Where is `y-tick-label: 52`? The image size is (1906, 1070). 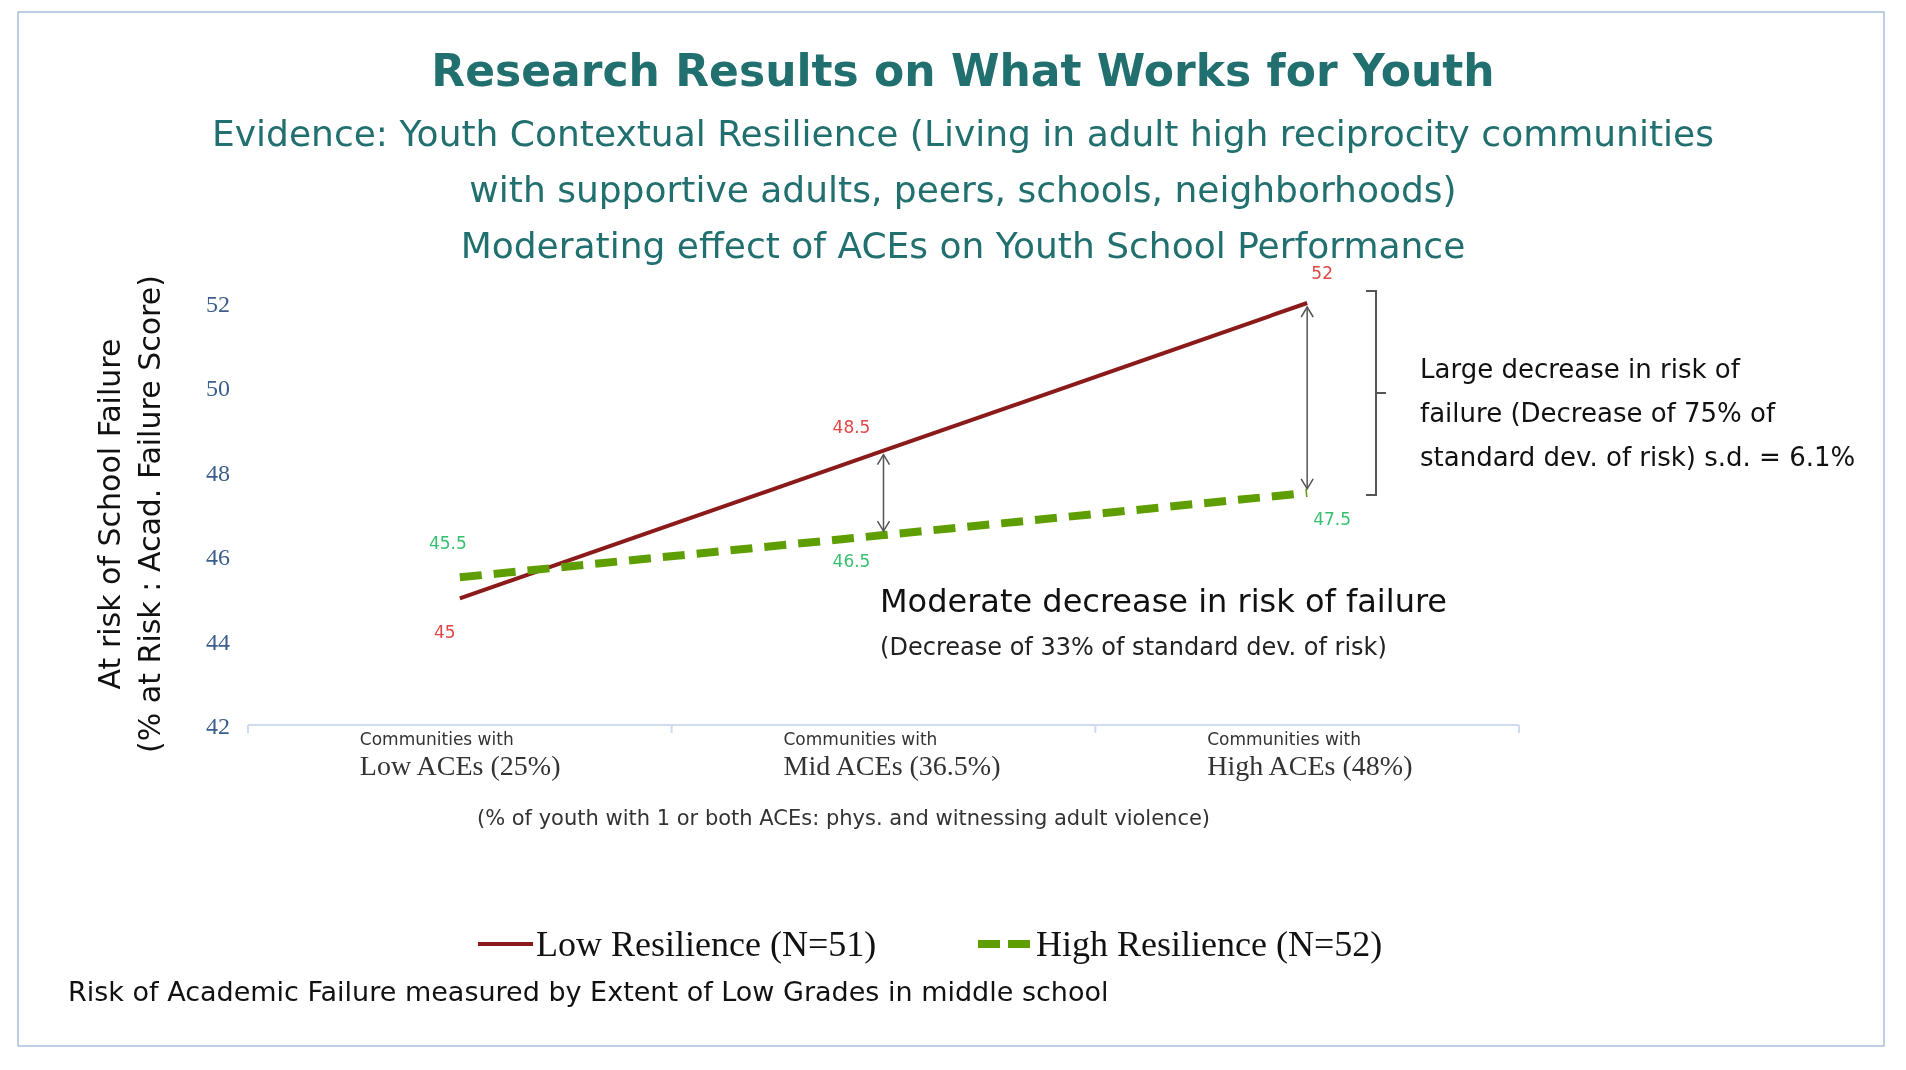 y-tick-label: 52 is located at coordinates (218, 304).